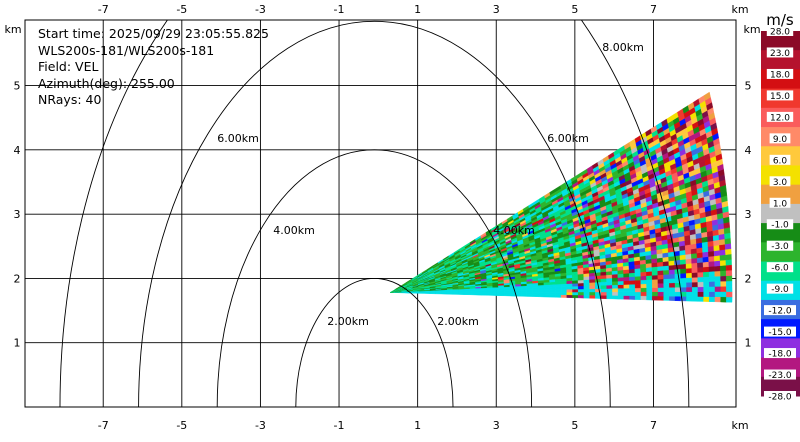 This screenshot has width=800, height=442. Describe the element at coordinates (780, 75) in the screenshot. I see `colorbar-tick-label: 18.0` at that location.